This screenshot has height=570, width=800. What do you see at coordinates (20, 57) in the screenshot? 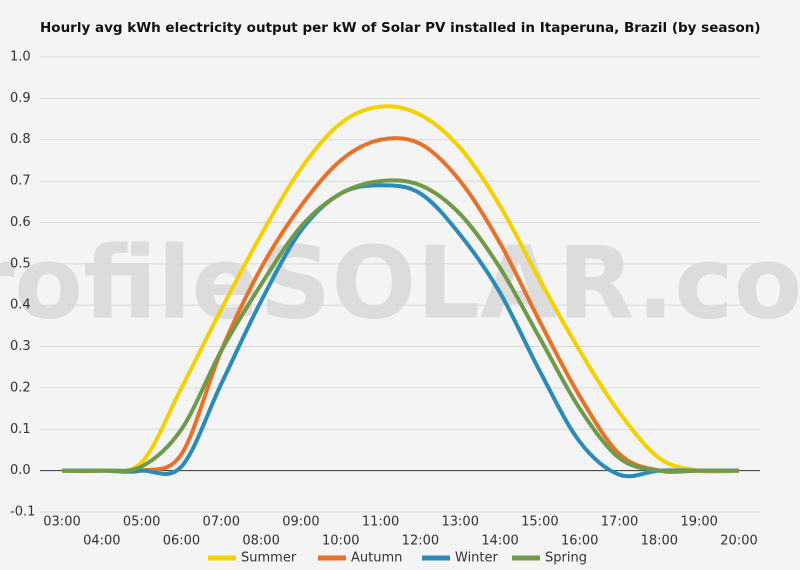
I see `y-tick-label: 1.0` at bounding box center [20, 57].